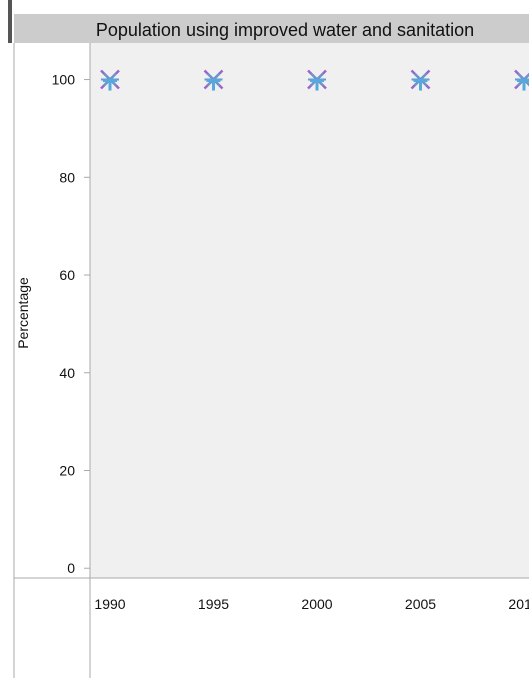 The width and height of the screenshot is (529, 683). I want to click on x-ticks: 1990 1995 2000 2005 2010, so click(311, 604).